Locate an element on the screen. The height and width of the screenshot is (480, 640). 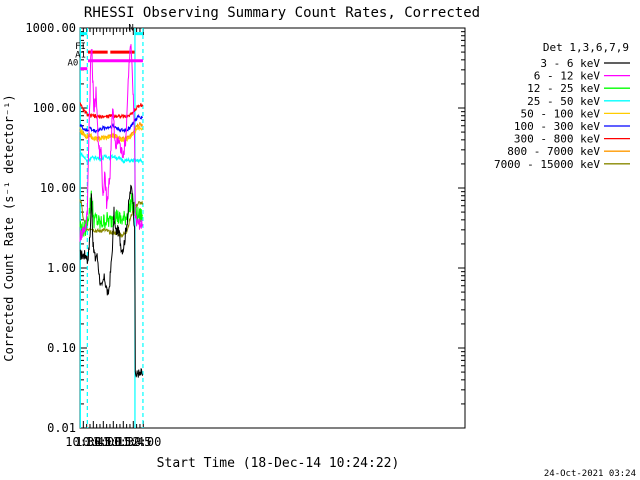
y-tick-label: 100.00 is located at coordinates (54, 108).